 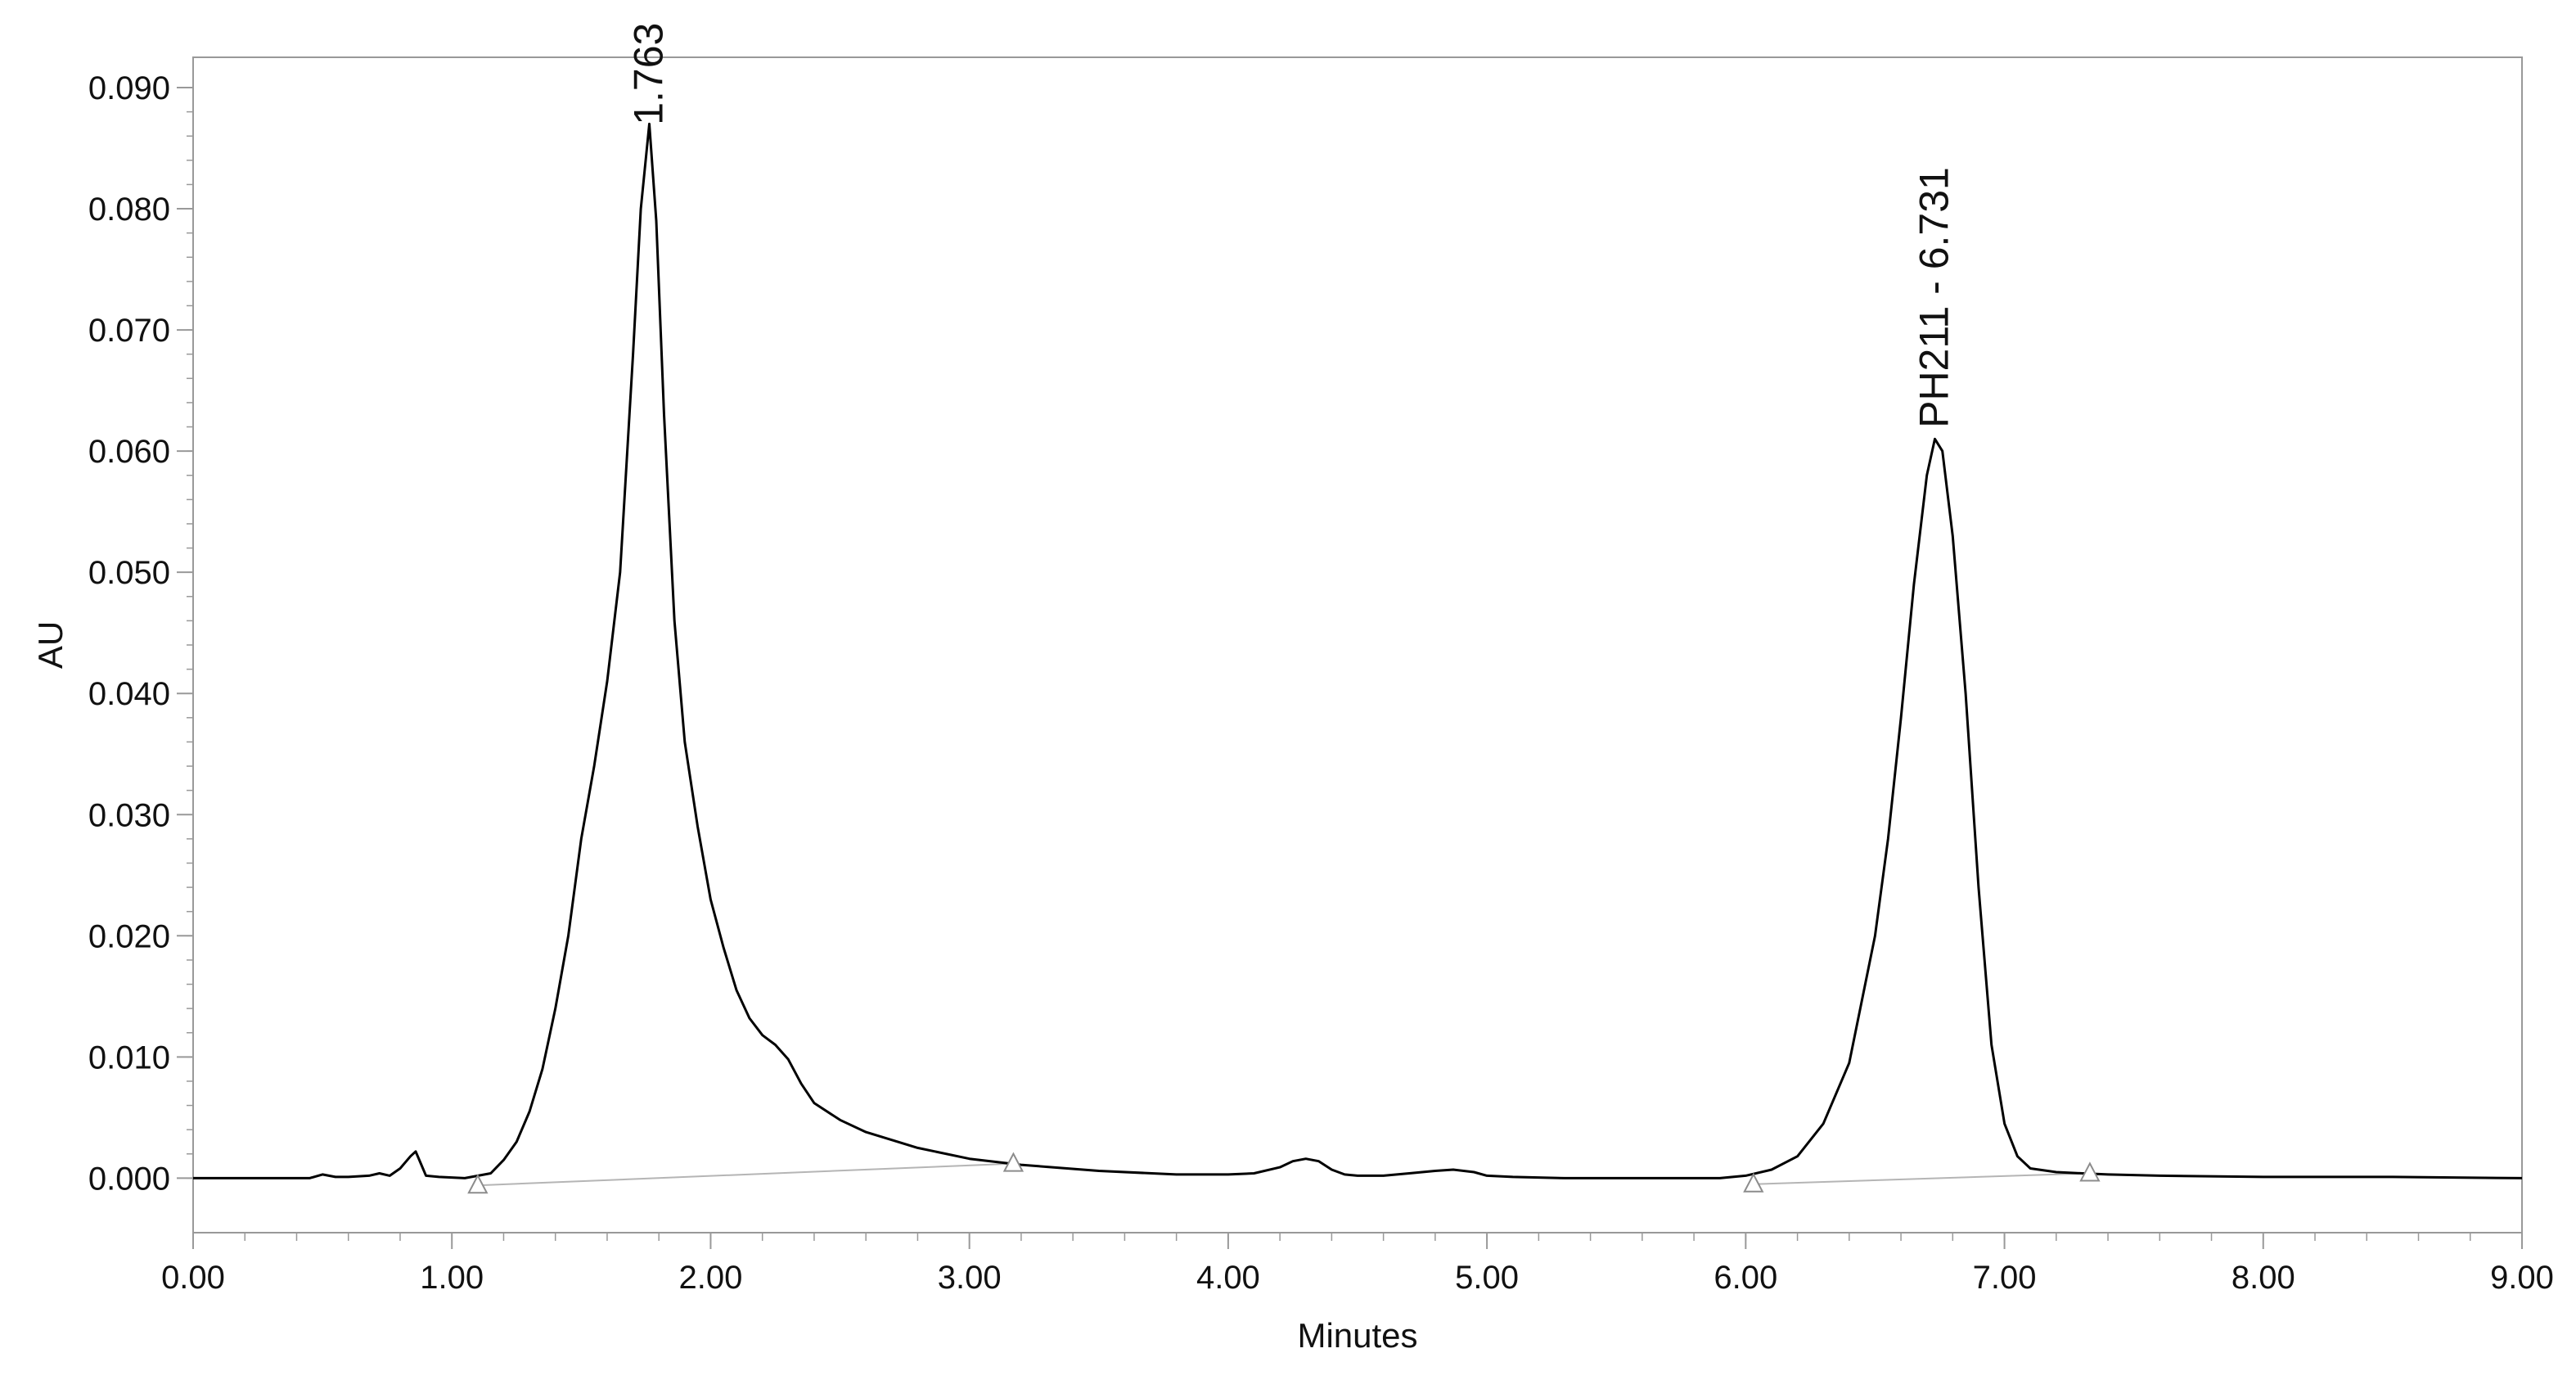 What do you see at coordinates (129, 573) in the screenshot?
I see `y-tick-label: 0.050` at bounding box center [129, 573].